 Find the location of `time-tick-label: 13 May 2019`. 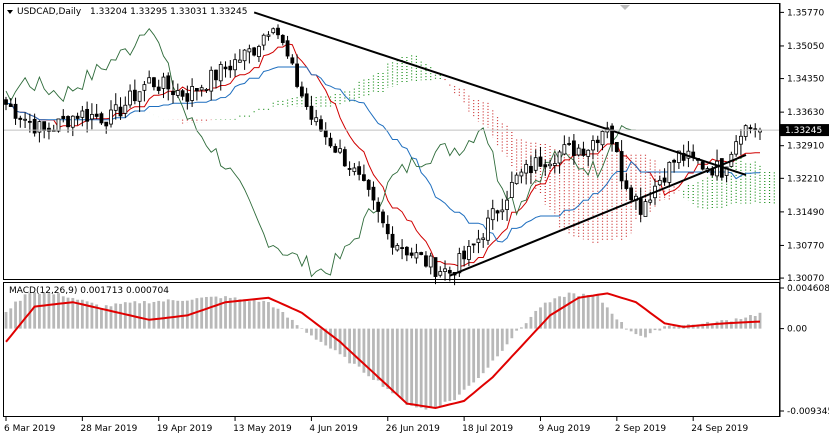

time-tick-label: 13 May 2019 is located at coordinates (262, 429).